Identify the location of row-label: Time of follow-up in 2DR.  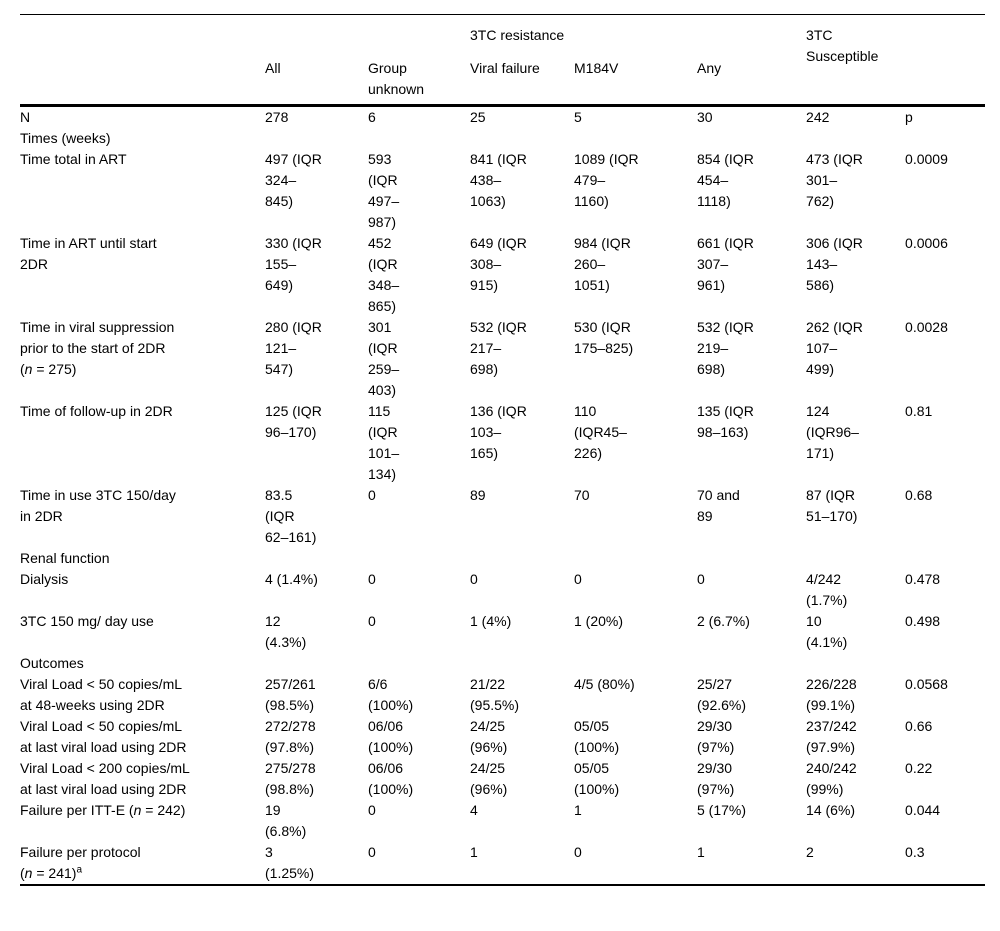
(96, 411).